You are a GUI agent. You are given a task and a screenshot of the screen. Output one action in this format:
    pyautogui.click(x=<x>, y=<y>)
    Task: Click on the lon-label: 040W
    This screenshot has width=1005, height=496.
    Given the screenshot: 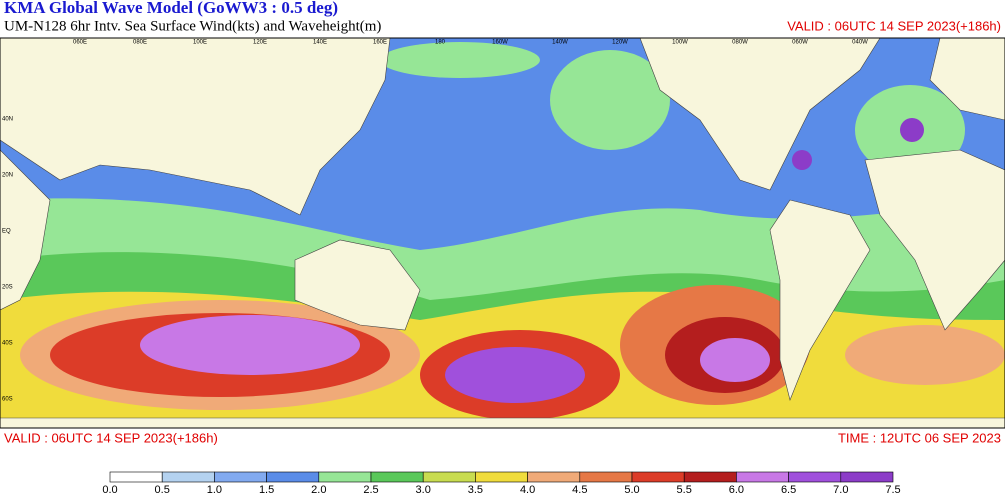 What is the action you would take?
    pyautogui.click(x=860, y=43)
    